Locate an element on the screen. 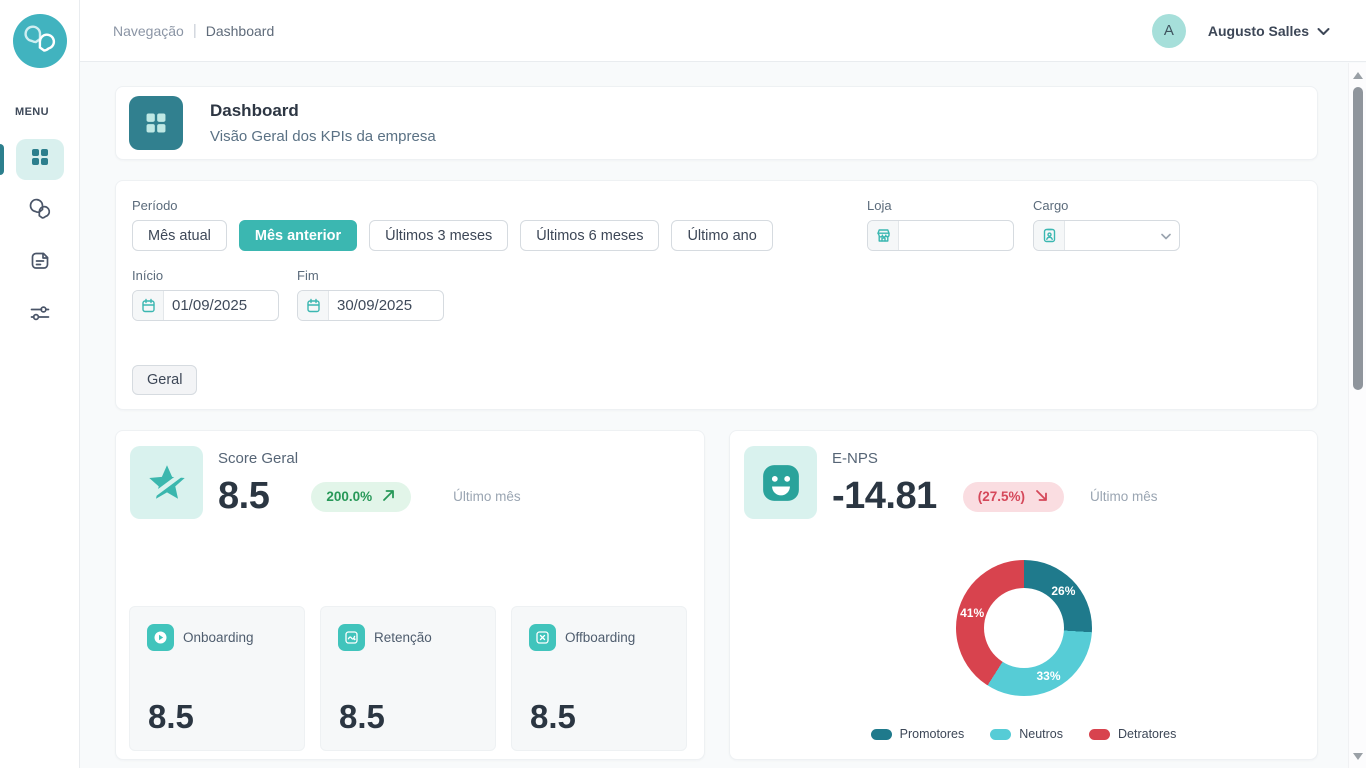  id-badge-icon is located at coordinates (1049, 235).